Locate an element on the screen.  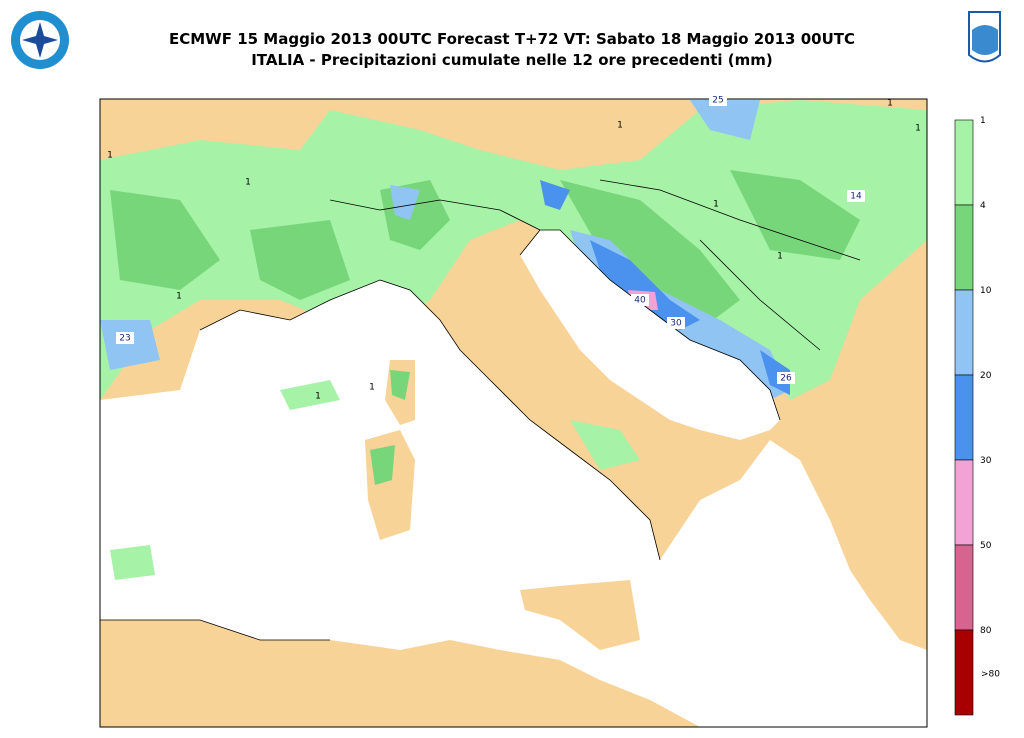
colorbar-label: 1 is located at coordinates (983, 121).